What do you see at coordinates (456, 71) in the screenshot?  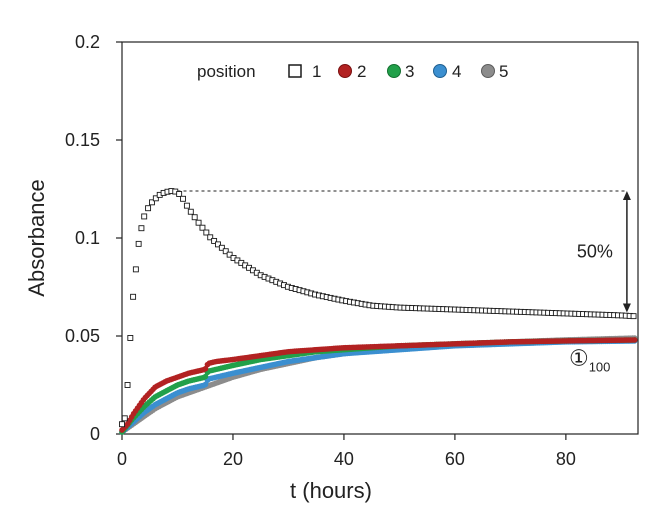 I see `legend-label-4: 4` at bounding box center [456, 71].